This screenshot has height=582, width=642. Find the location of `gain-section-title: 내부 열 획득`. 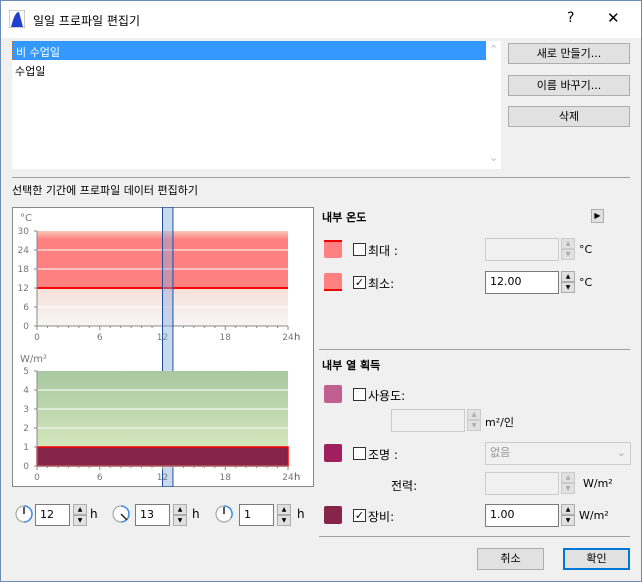

gain-section-title: 내부 열 획득 is located at coordinates (351, 365).